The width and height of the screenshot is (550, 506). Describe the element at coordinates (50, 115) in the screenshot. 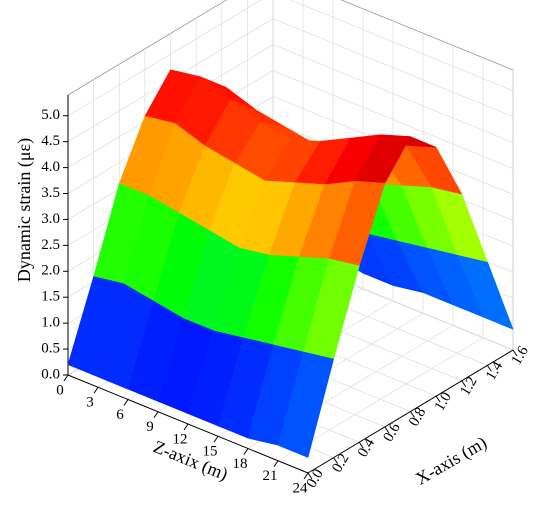

I see `y-tick-label: 5.0` at that location.